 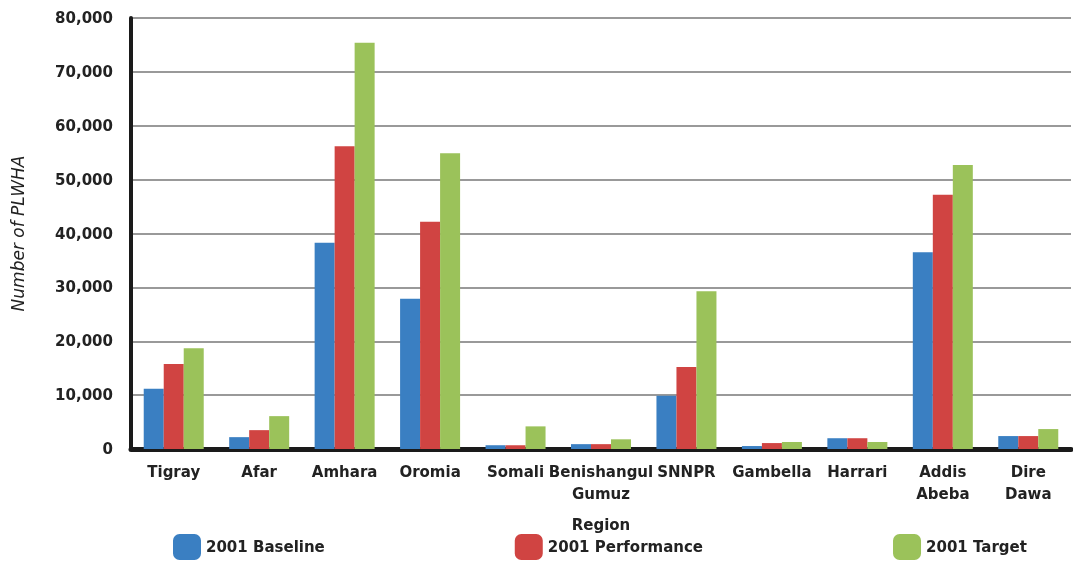 What do you see at coordinates (174, 472) in the screenshot?
I see `x-tick-label: Tigray` at bounding box center [174, 472].